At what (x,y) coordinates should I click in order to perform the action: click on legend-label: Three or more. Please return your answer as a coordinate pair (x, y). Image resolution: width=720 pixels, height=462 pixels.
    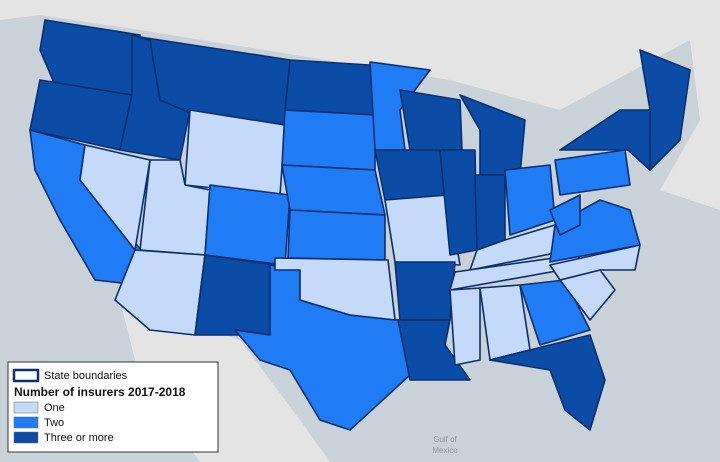
    Looking at the image, I should click on (79, 438).